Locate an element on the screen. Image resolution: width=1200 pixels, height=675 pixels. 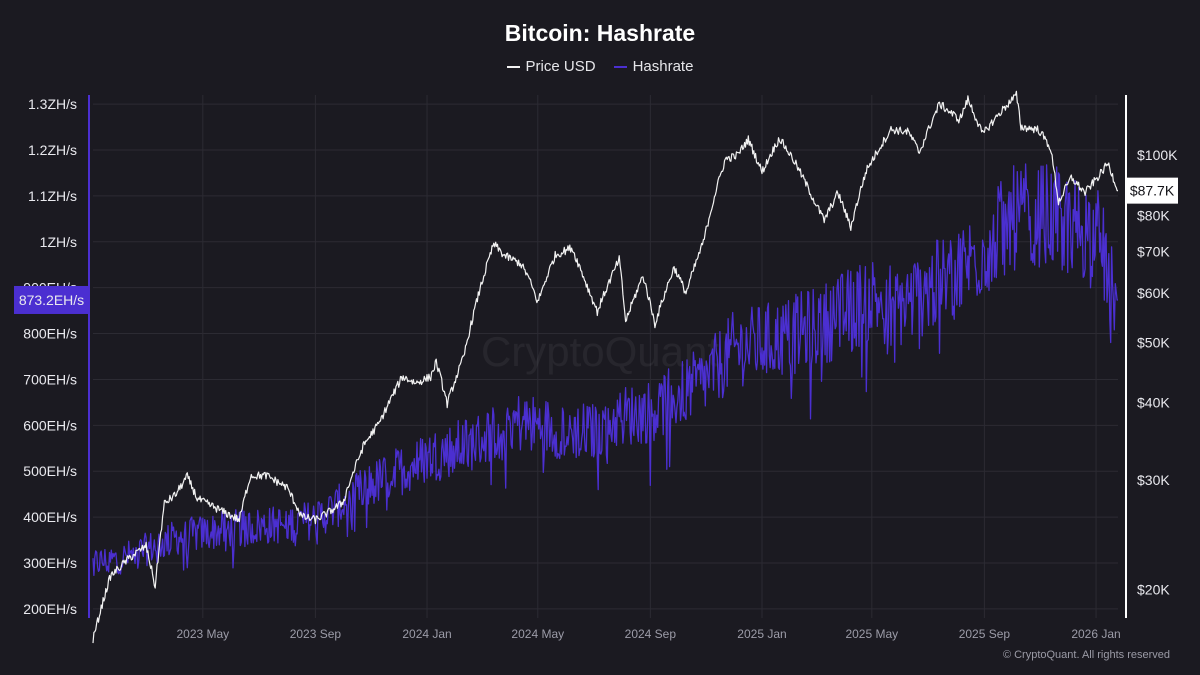
price-current-badge is located at coordinates (1152, 190).